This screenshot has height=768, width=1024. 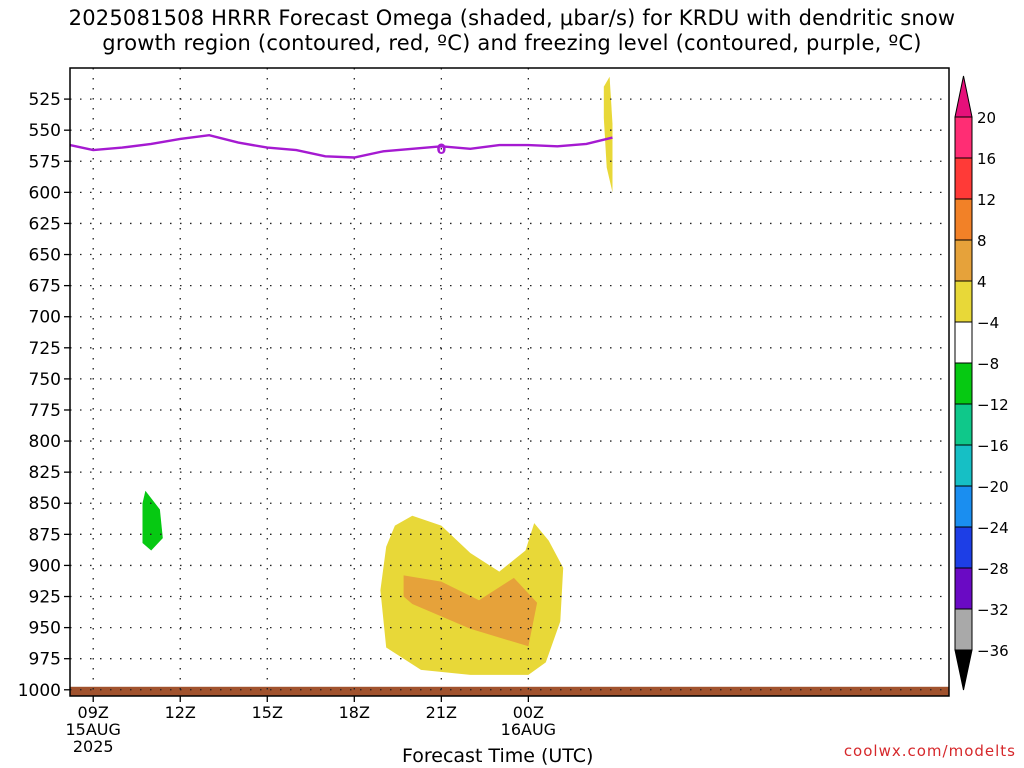 What do you see at coordinates (45, 380) in the screenshot?
I see `y-tick-label-750: 750` at bounding box center [45, 380].